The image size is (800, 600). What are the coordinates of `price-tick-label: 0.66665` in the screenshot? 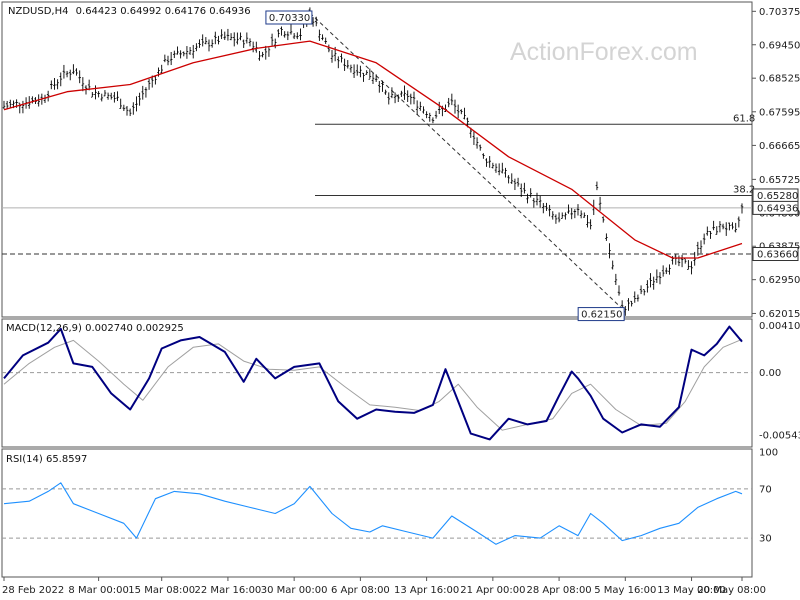 It's located at (779, 146).